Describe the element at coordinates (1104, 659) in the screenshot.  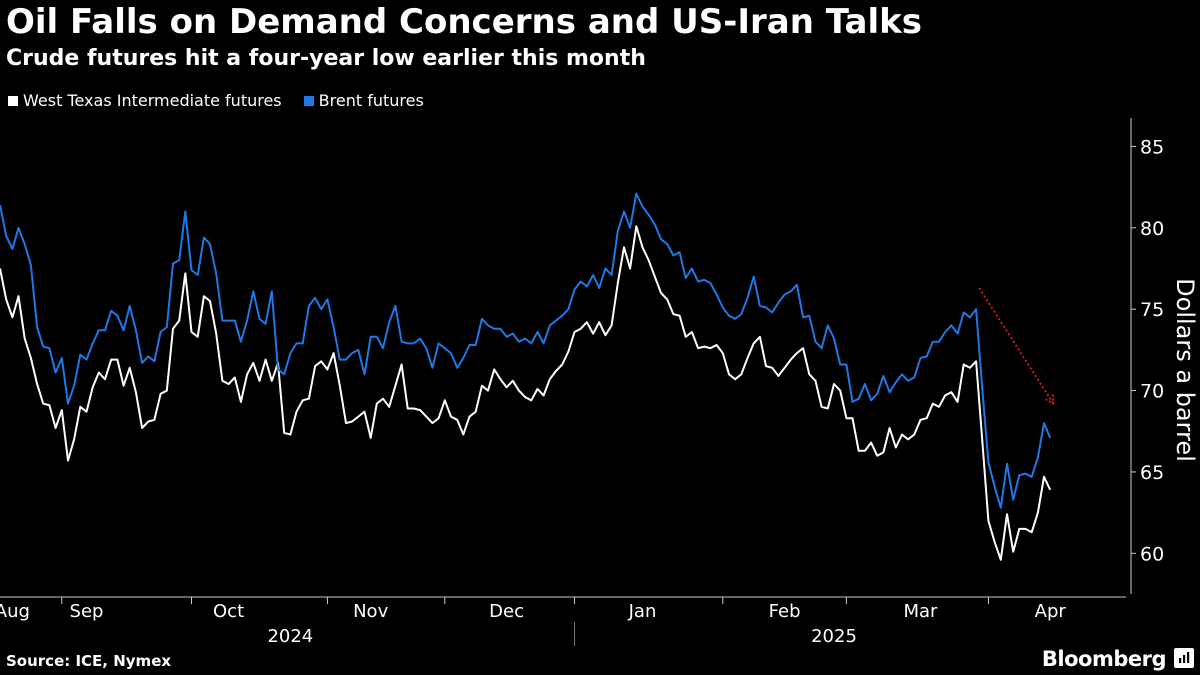
I see `bloomberg-wordmark: Bloomberg` at that location.